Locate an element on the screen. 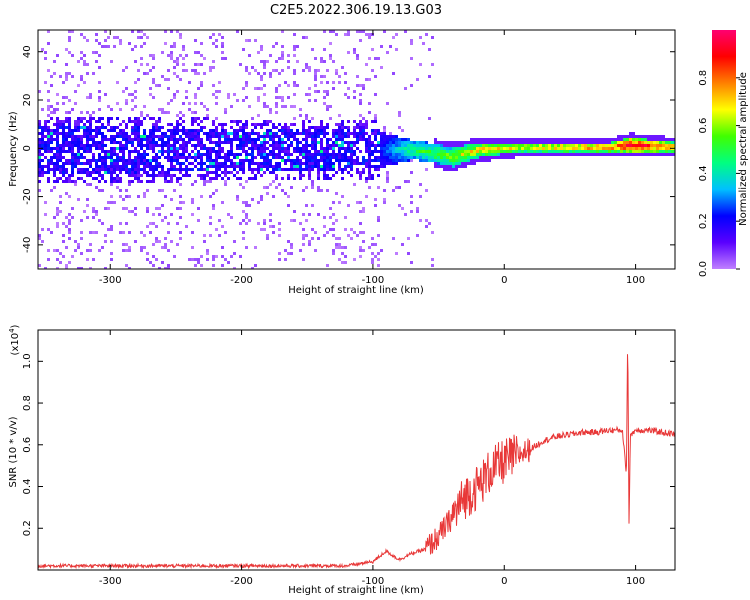 The width and height of the screenshot is (750, 600). y-tick-label: 1.0 is located at coordinates (27, 361).